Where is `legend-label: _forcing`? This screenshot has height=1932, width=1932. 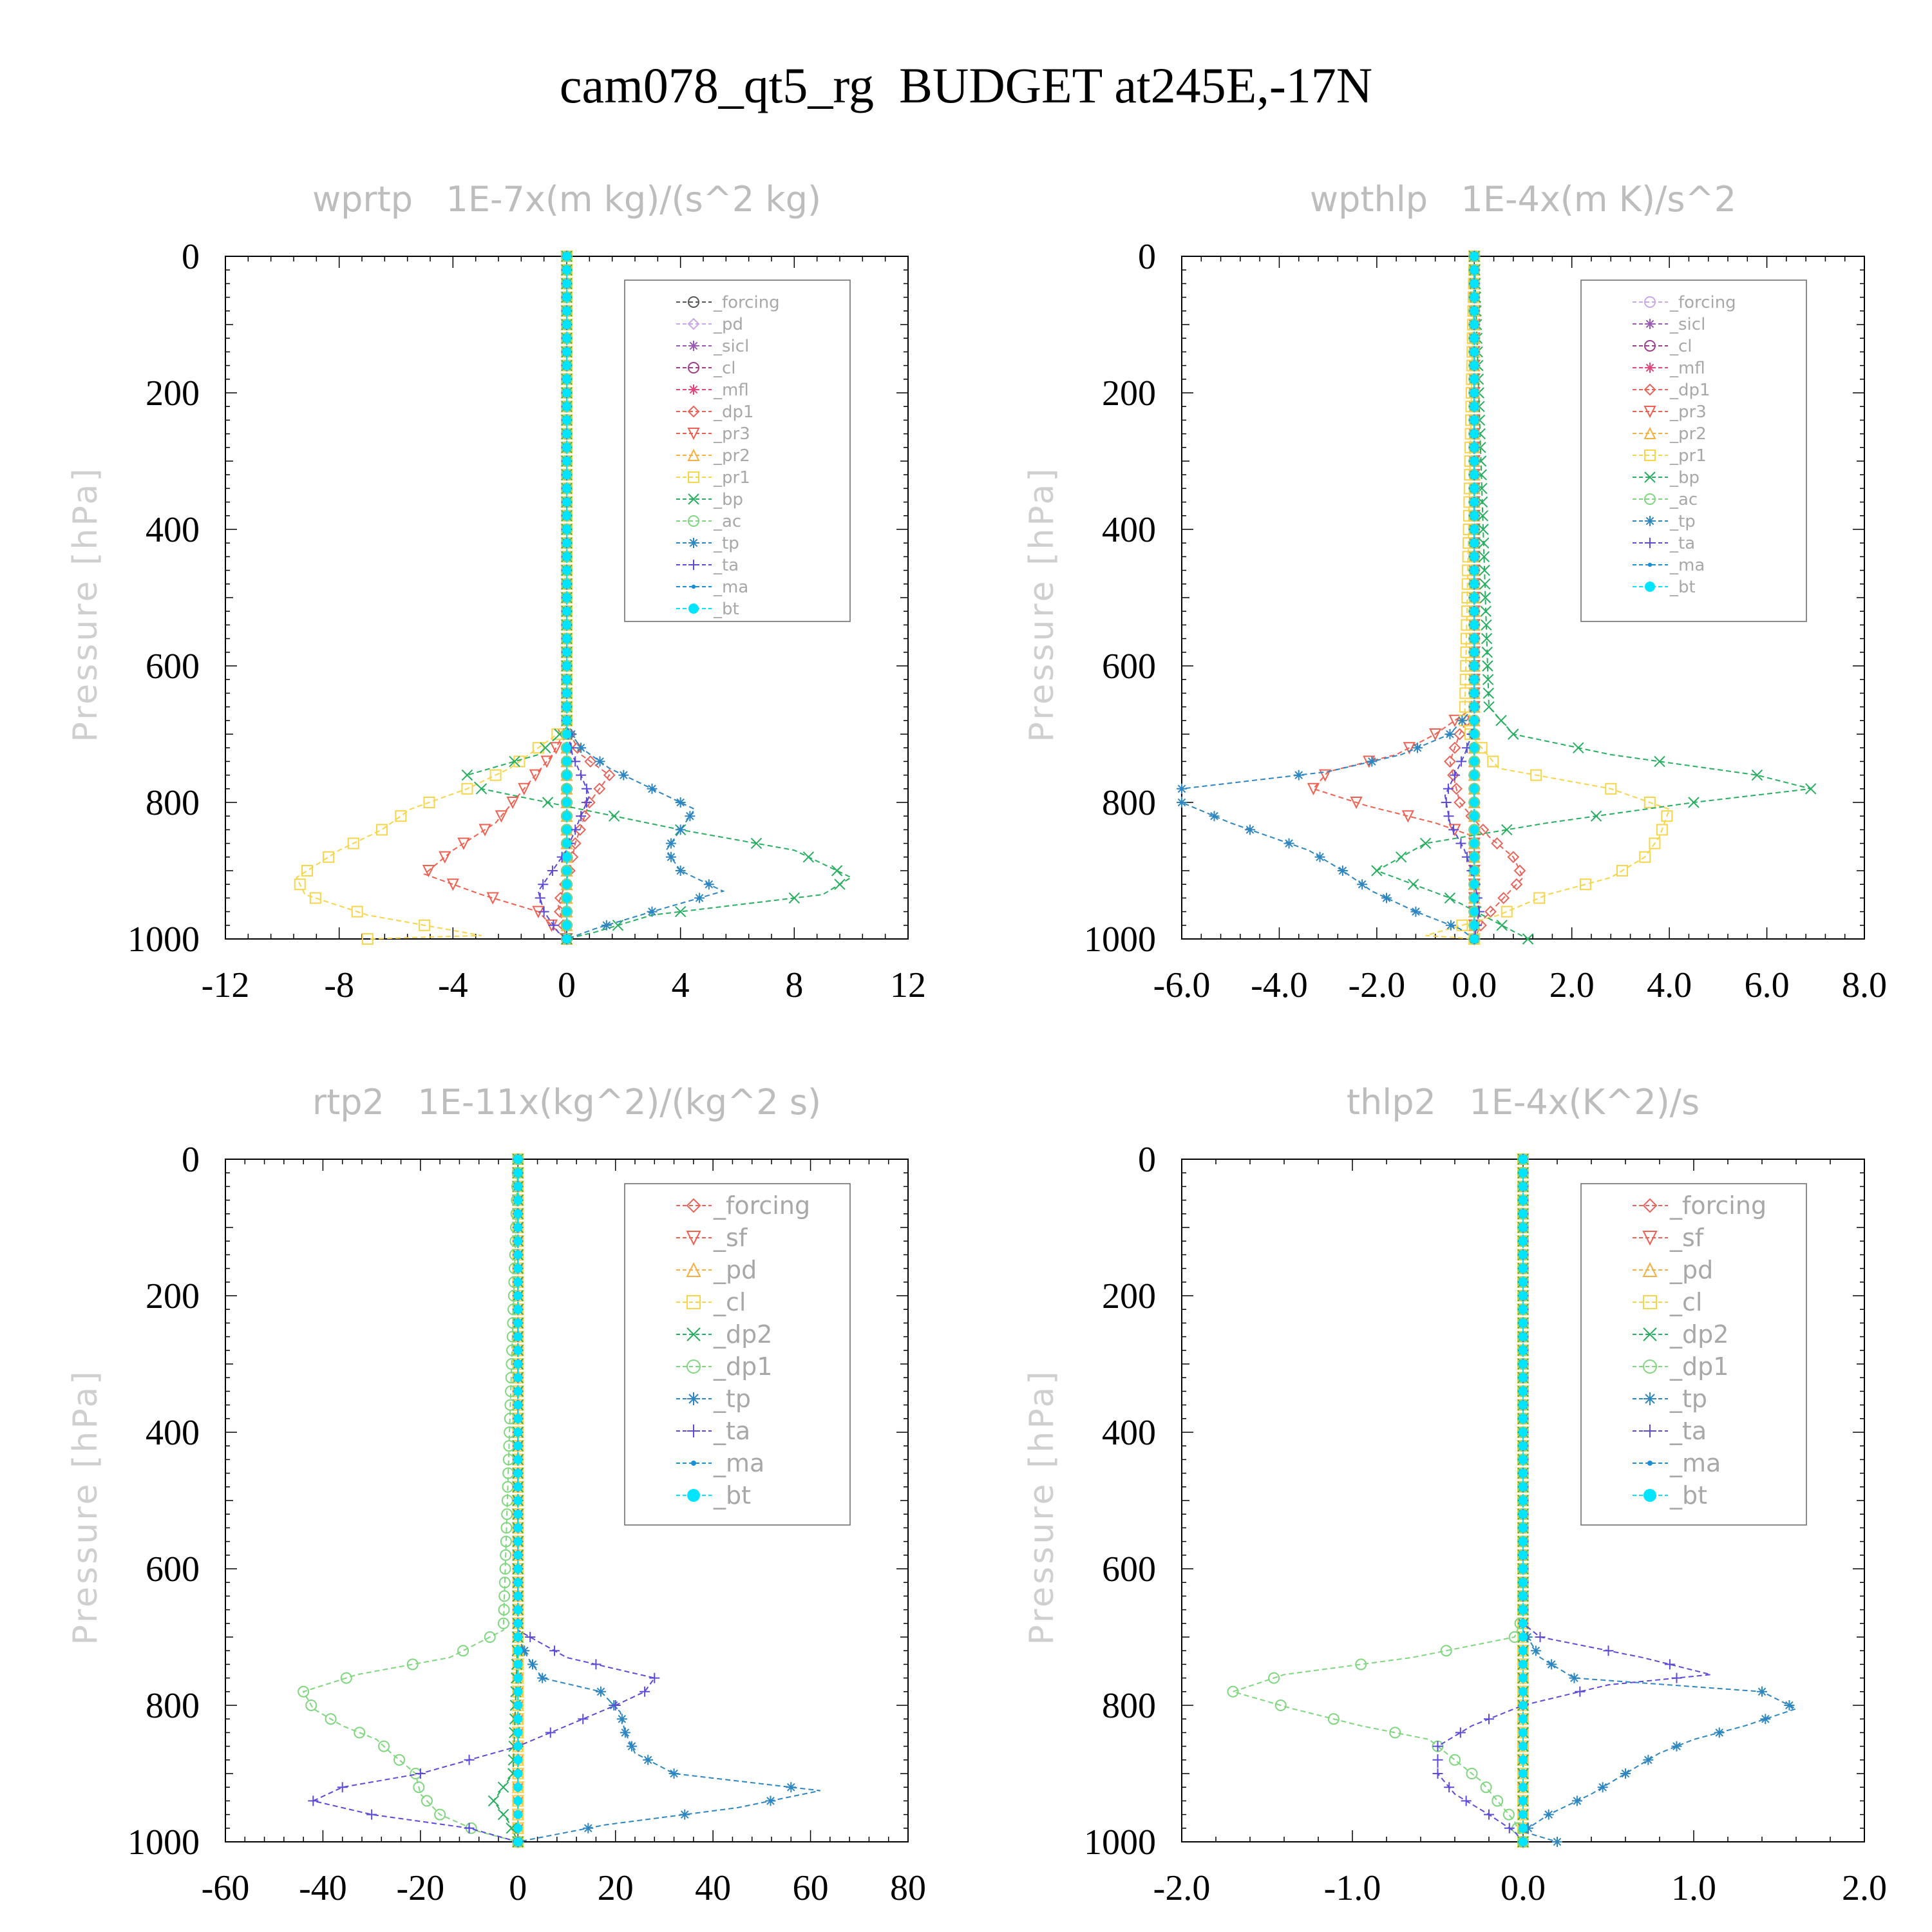
legend-label: _forcing is located at coordinates (747, 302).